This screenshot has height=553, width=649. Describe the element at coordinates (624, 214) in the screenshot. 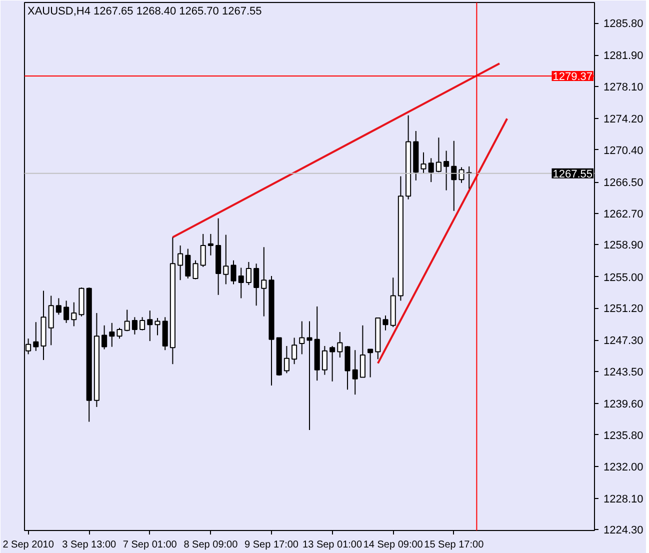

I see `y-tick-label: 1262.70` at that location.